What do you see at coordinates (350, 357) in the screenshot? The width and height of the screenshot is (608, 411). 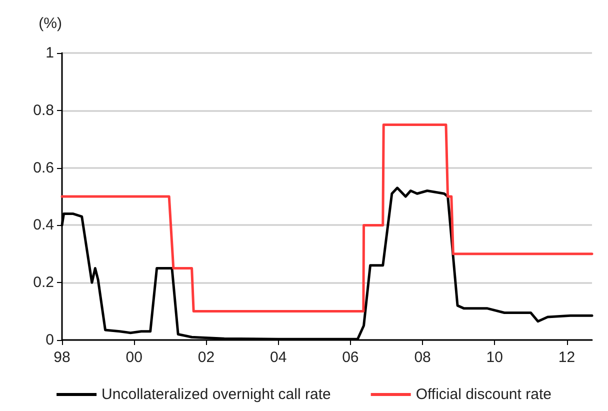 I see `x-tick-label: 06` at bounding box center [350, 357].